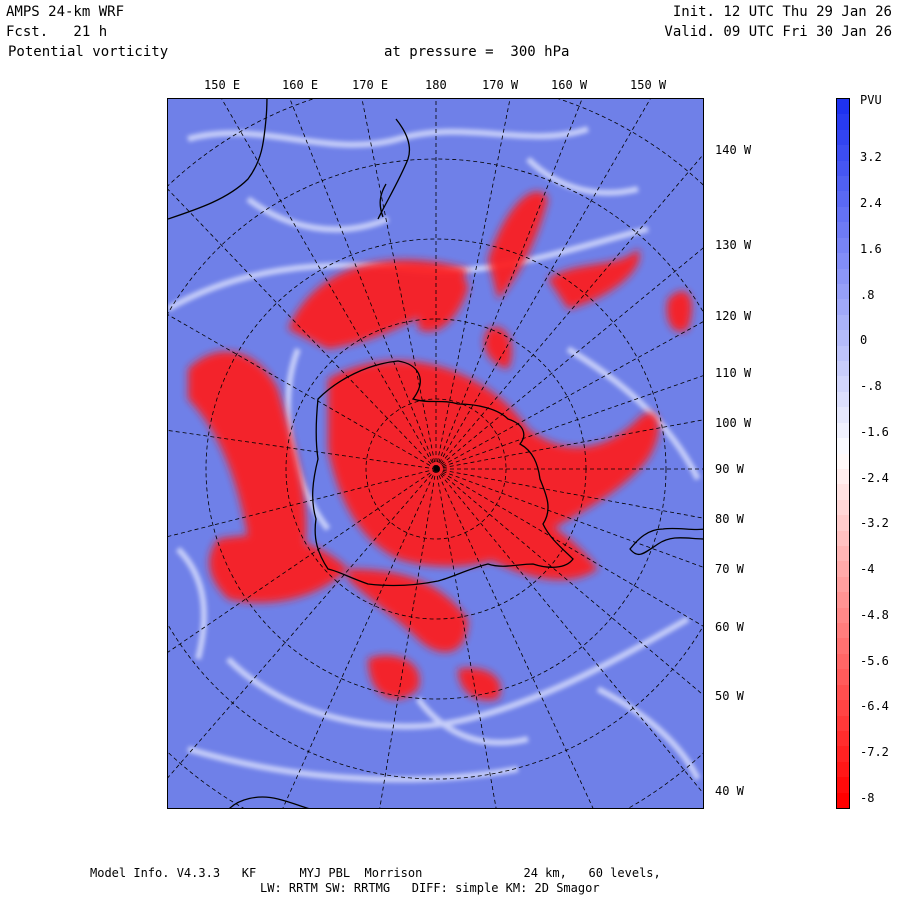 The width and height of the screenshot is (900, 900). I want to click on colorbar-tick-label: -5.6, so click(874, 661).